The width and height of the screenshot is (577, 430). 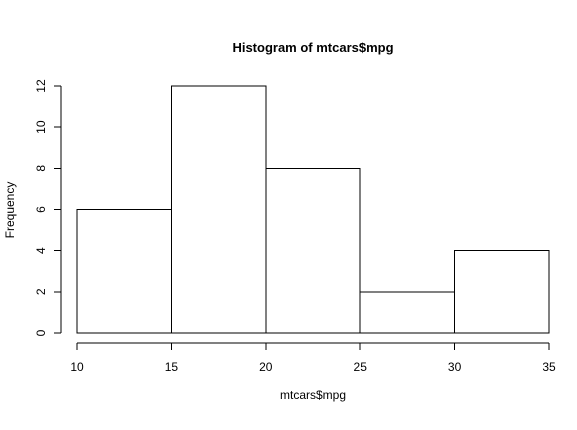 I want to click on y-axis-label: Frequency, so click(x=10, y=210).